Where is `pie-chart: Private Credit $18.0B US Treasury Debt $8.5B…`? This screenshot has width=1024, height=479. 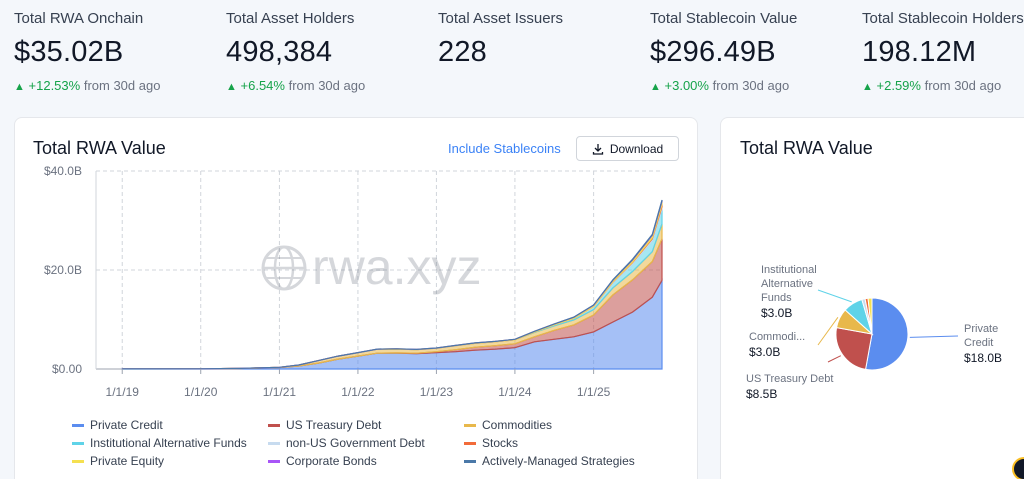 pie-chart: Private Credit $18.0B US Treasury Debt $8.5B… is located at coordinates (874, 332).